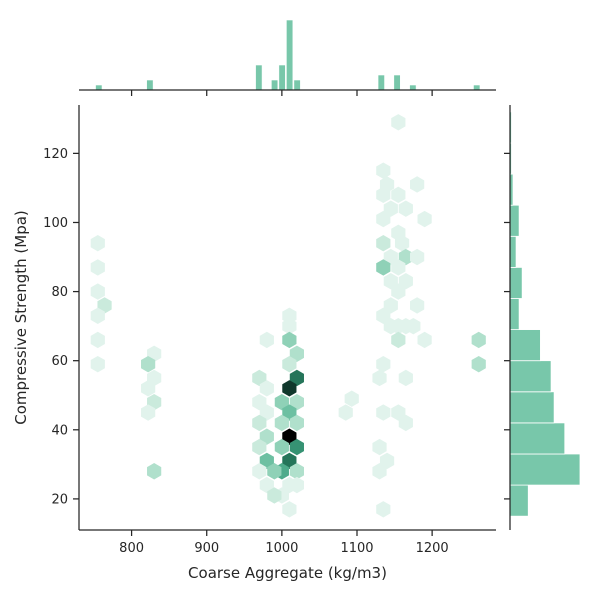  Describe the element at coordinates (21, 317) in the screenshot. I see `y-axis-title: Compressive Strength (Mpa)` at that location.